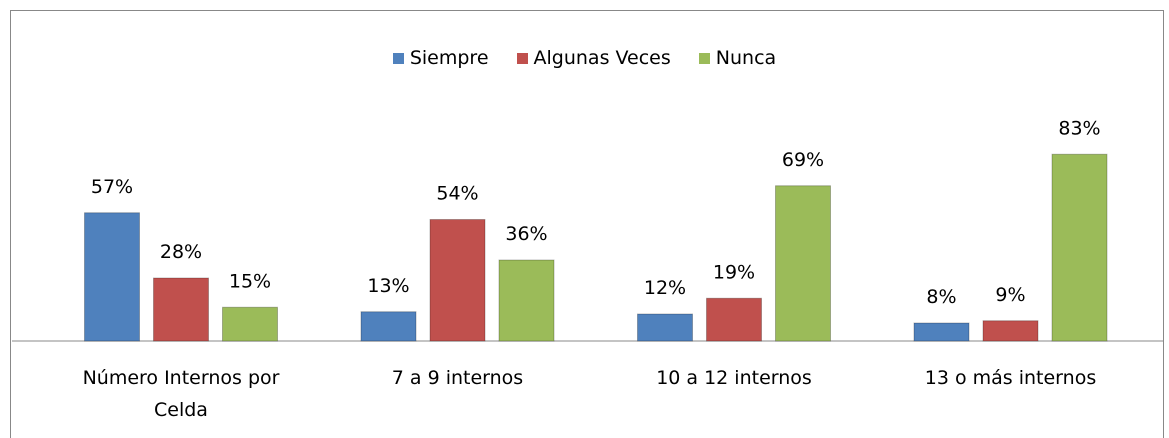  I want to click on data-label: 57%, so click(112, 187).